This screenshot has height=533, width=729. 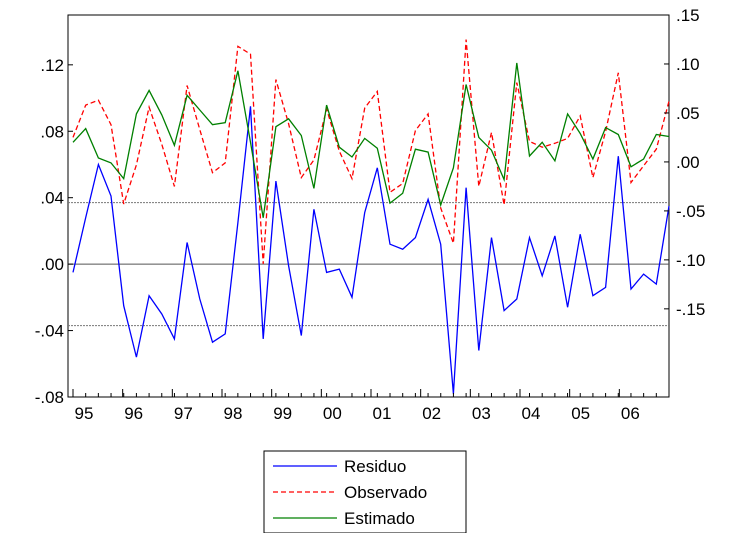 I want to click on x-tick-label: 00, so click(x=332, y=413).